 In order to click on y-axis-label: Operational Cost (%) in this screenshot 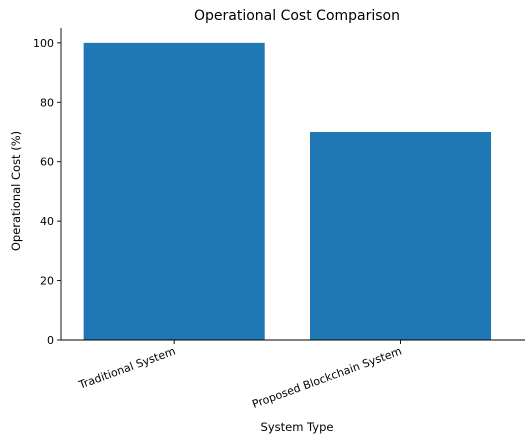, I will do `click(16, 191)`.